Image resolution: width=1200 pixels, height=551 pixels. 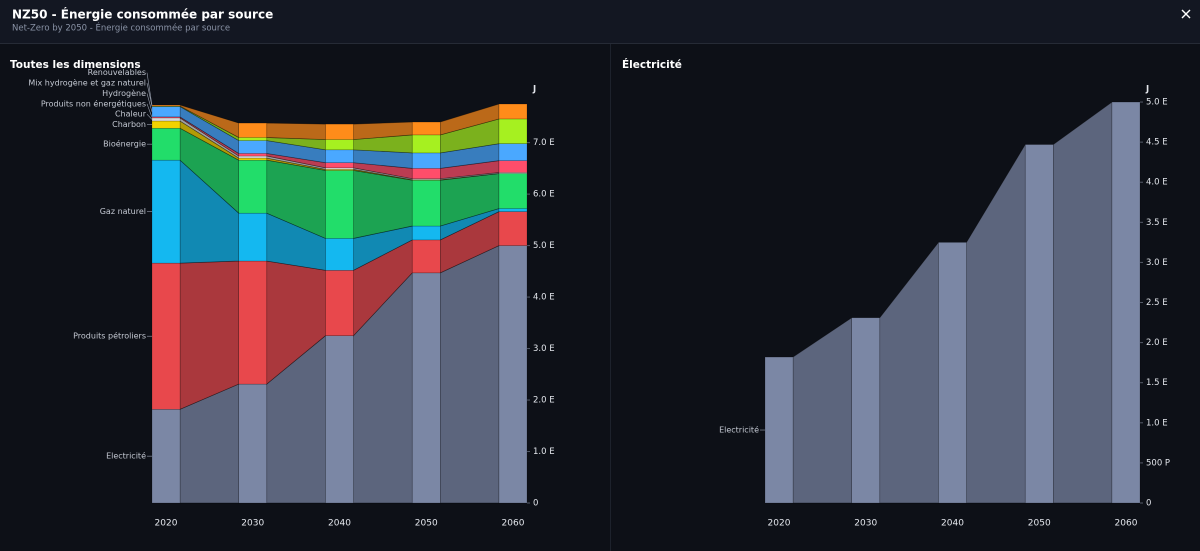 I want to click on close-button, so click(x=1186, y=14).